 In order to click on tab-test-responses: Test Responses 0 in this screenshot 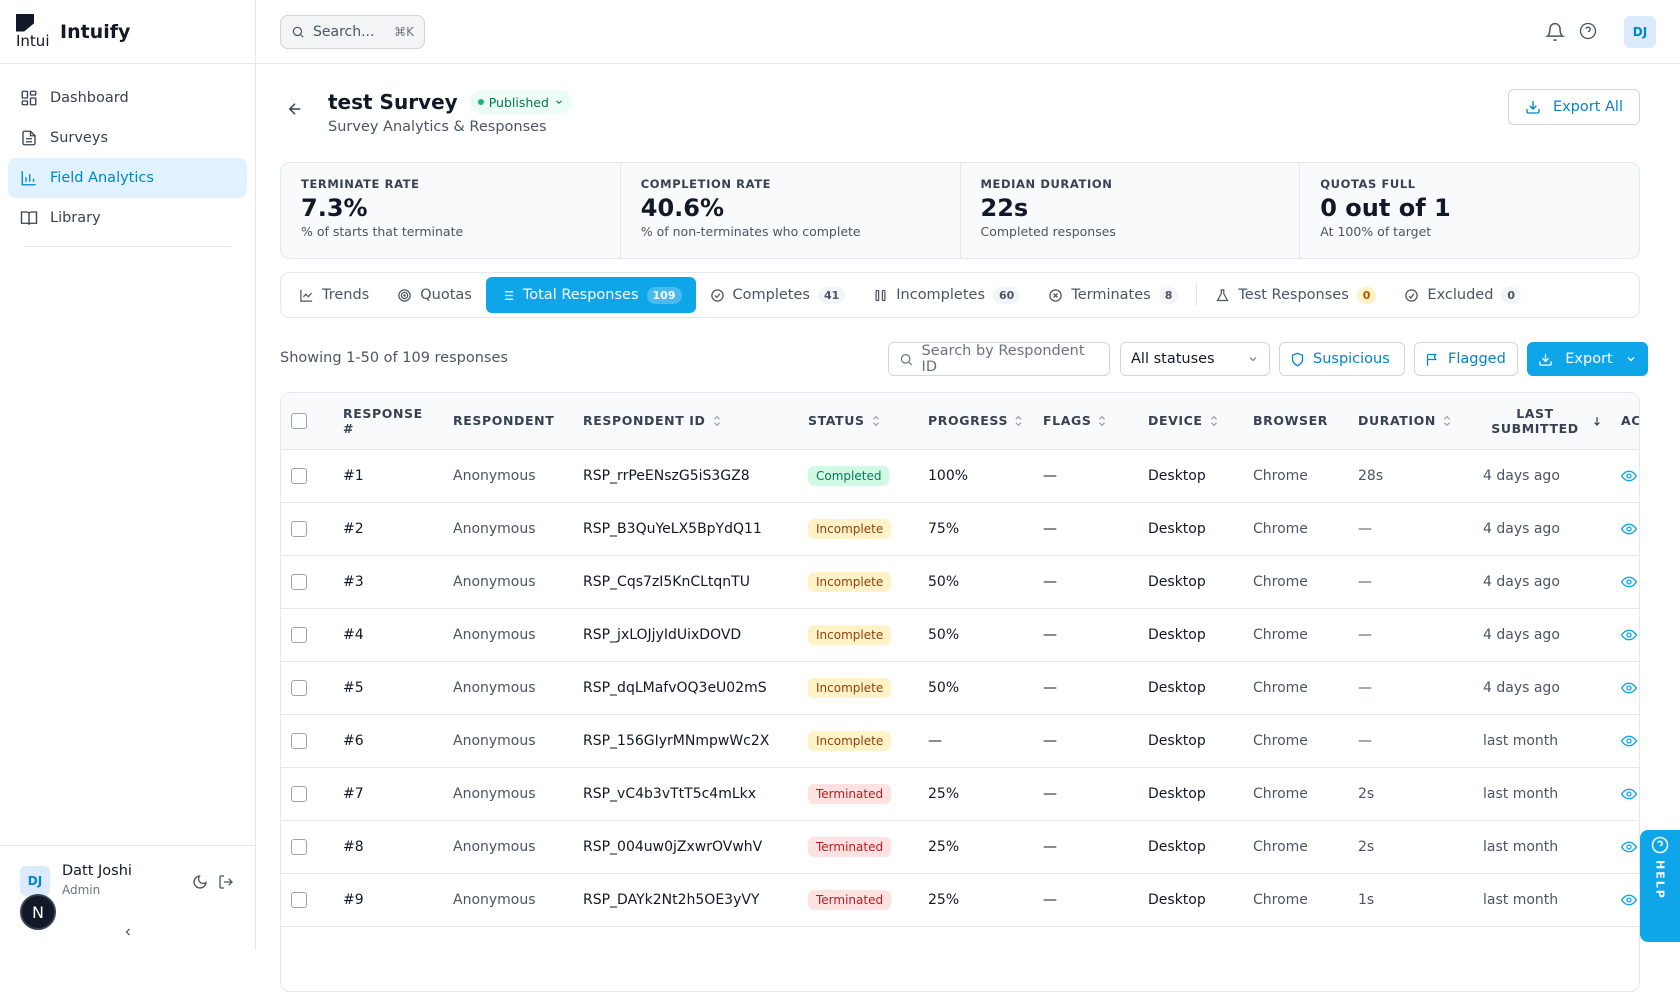, I will do `click(1295, 295)`.